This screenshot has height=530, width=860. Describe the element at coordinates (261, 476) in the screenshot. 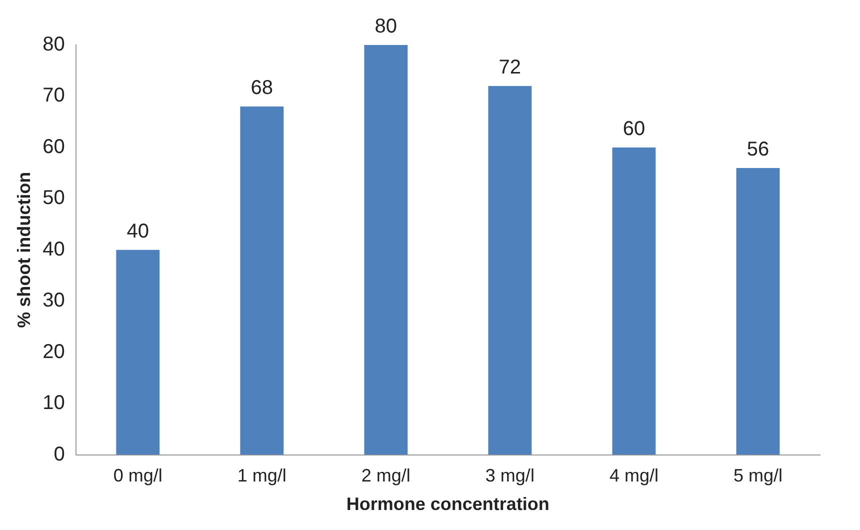

I see `x-tick-label: 1 mg/l` at that location.